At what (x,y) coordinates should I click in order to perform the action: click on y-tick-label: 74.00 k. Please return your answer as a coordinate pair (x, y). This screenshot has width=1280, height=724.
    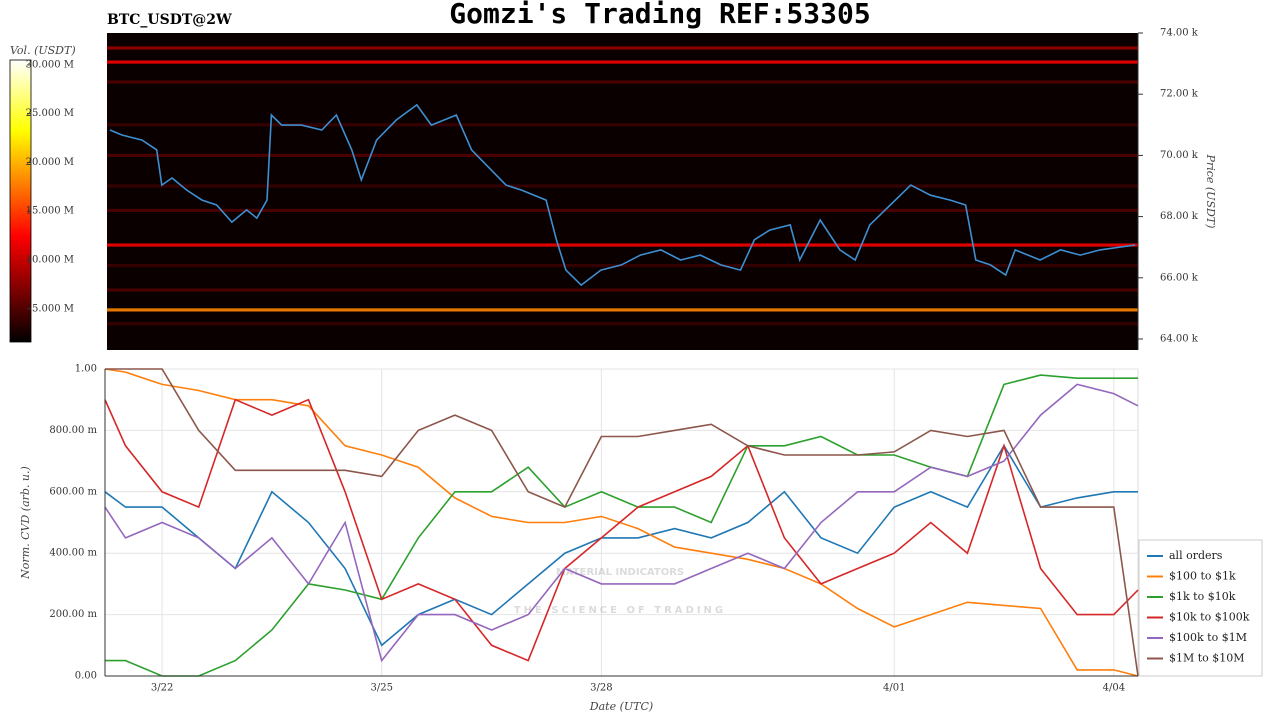
    Looking at the image, I should click on (1179, 33).